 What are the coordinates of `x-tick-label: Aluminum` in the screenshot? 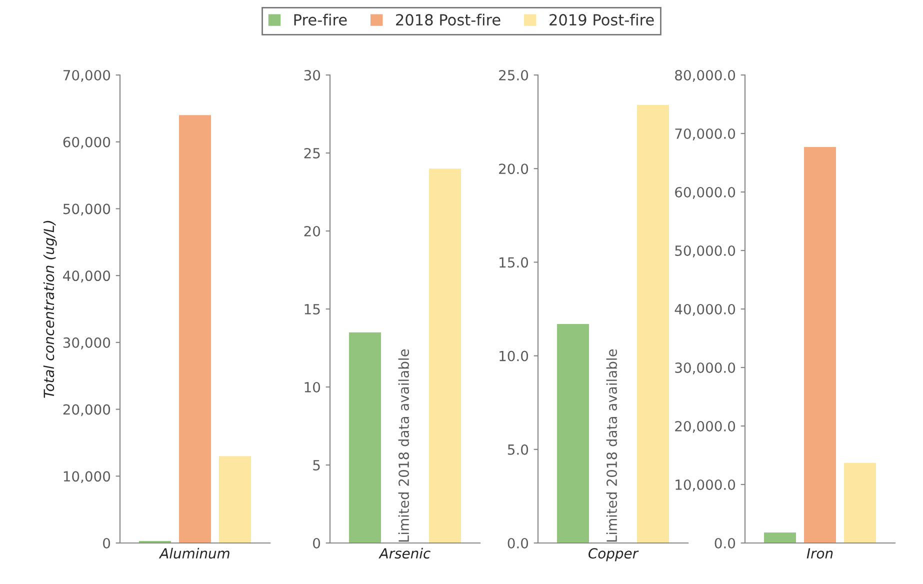 It's located at (194, 553).